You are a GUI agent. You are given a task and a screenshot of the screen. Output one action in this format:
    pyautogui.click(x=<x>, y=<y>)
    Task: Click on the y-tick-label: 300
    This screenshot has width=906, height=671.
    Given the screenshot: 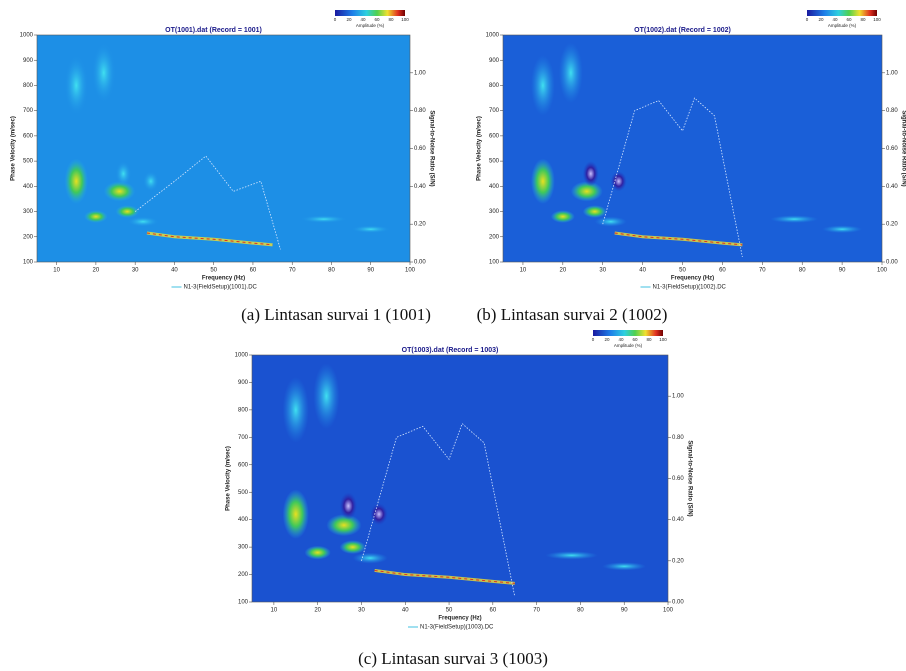 What is the action you would take?
    pyautogui.click(x=28, y=212)
    